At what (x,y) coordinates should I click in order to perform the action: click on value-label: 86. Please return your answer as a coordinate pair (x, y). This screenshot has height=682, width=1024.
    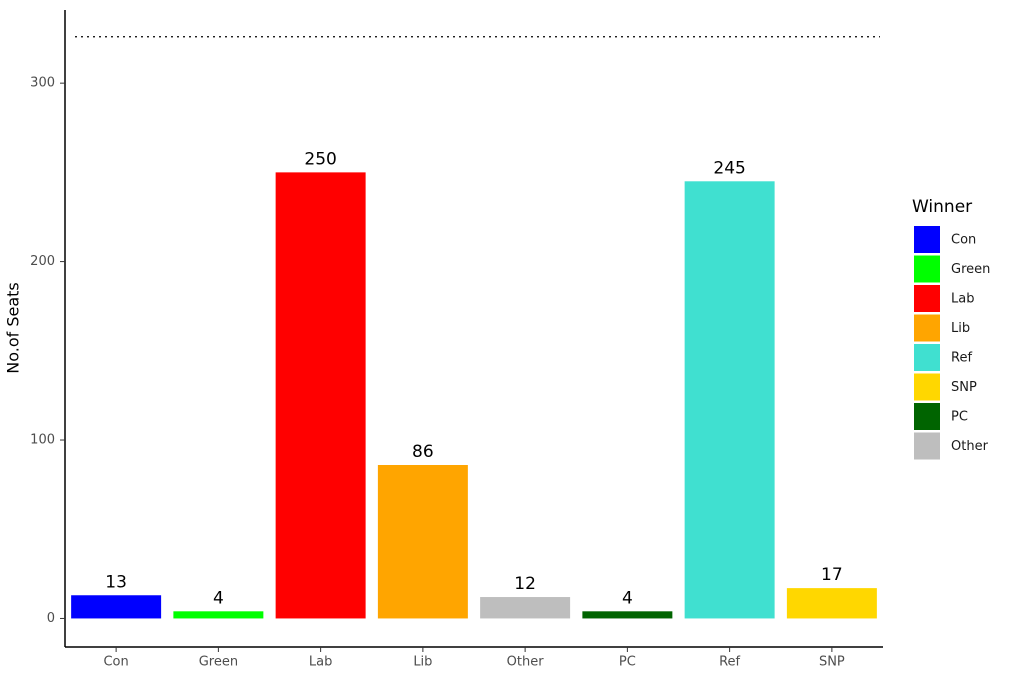
    Looking at the image, I should click on (423, 452).